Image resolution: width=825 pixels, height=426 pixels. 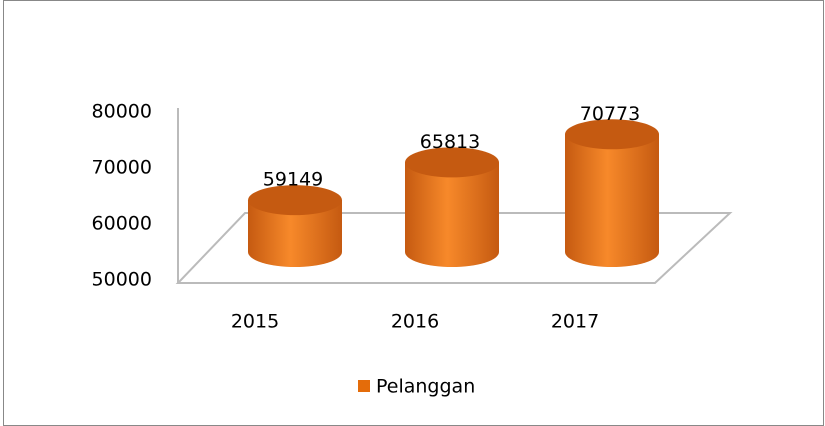 I want to click on x-tick-label: 2016, so click(x=415, y=322).